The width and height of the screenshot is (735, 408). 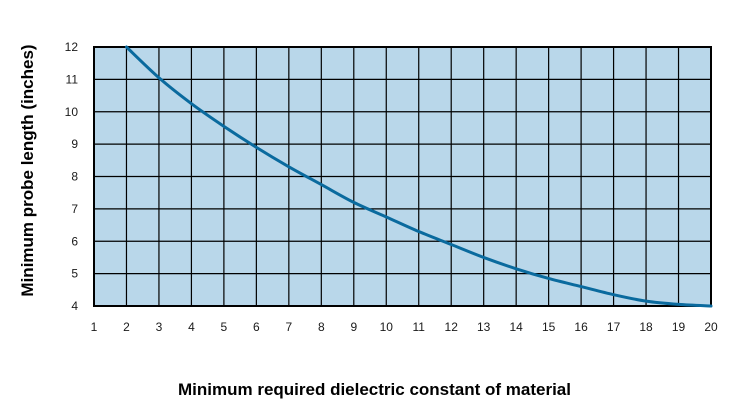 I want to click on x-tick-label: 8, so click(x=321, y=327).